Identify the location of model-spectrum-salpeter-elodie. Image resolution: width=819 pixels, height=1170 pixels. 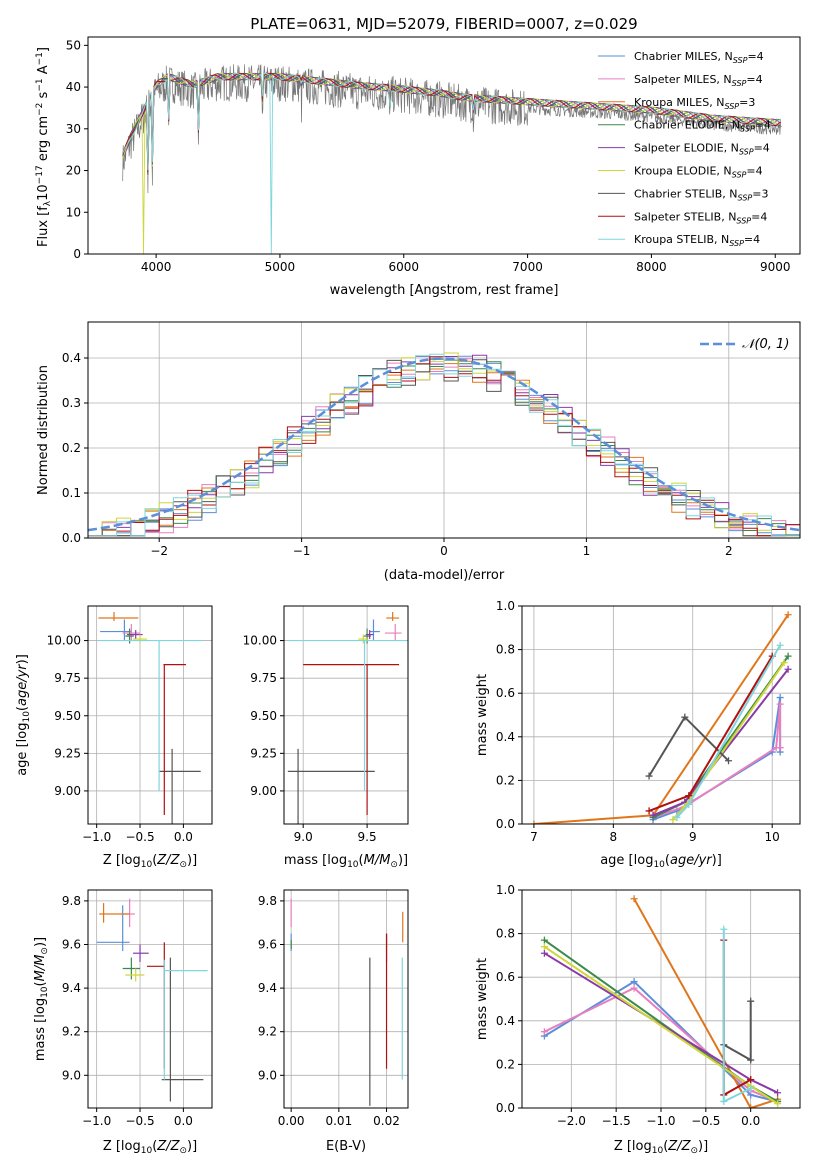
(452, 123).